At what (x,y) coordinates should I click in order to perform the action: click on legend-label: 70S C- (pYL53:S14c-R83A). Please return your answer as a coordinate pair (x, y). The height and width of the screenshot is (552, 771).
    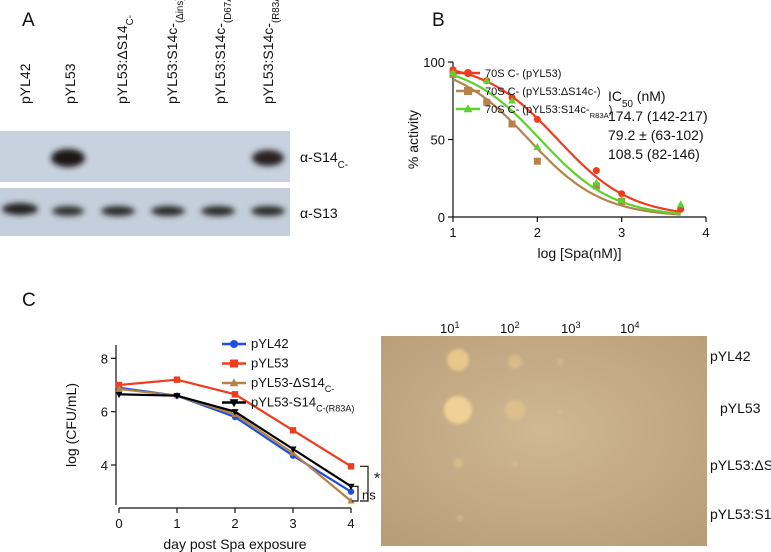
    Looking at the image, I should click on (548, 112).